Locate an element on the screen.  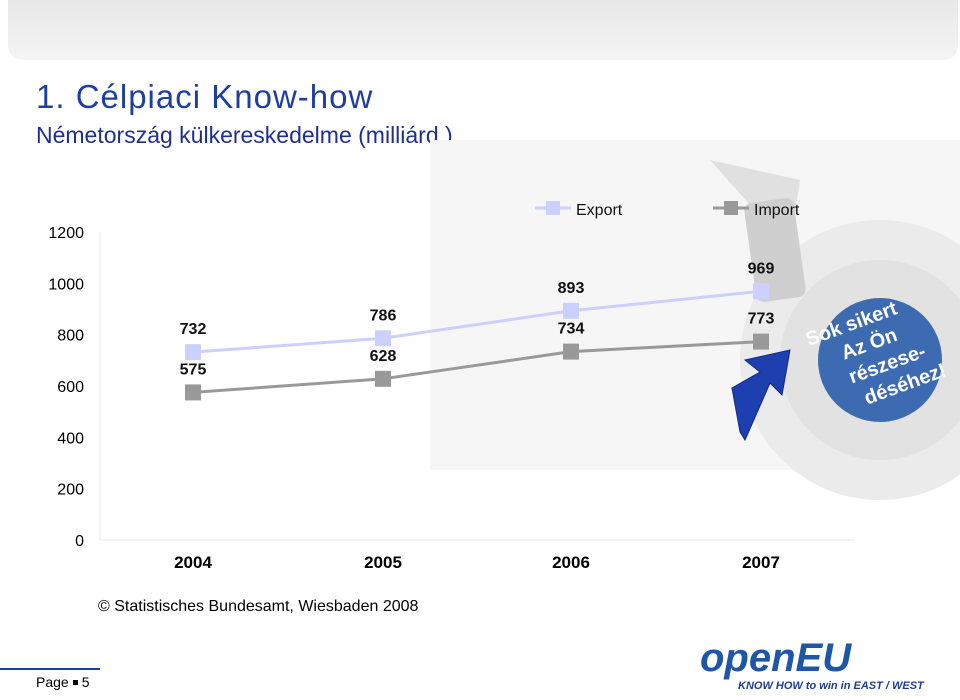
y-tick-label: 400 is located at coordinates (70, 438).